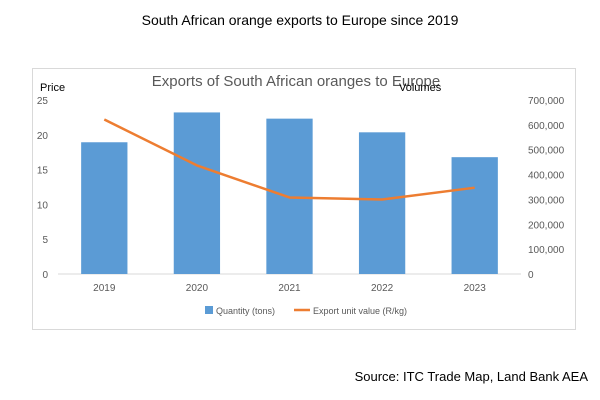  I want to click on legend: Quantity (tons) Export unit value (R/kg), so click(306, 311).